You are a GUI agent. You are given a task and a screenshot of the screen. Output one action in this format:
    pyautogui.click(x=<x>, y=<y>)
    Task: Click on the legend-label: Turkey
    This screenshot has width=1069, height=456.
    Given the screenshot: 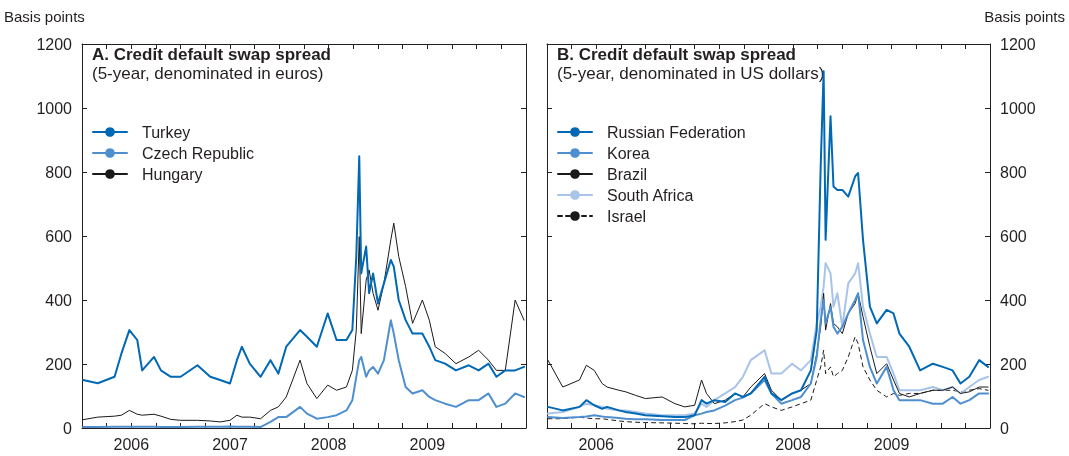 What is the action you would take?
    pyautogui.click(x=166, y=132)
    